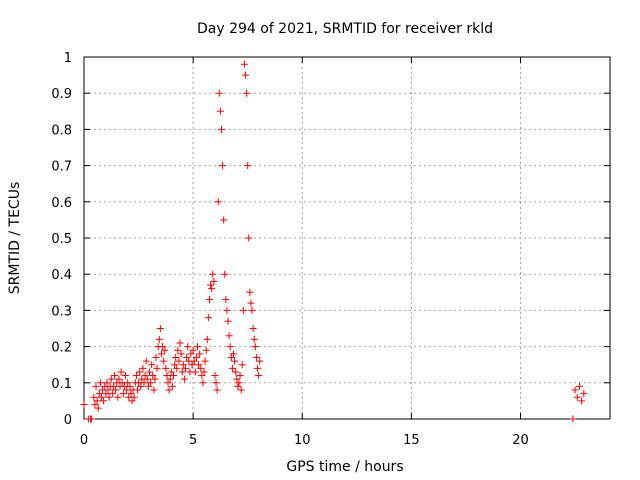 This screenshot has height=480, width=640. What do you see at coordinates (61, 239) in the screenshot?
I see `y-tick-labels: 0 0.1 0.2 0.3 0.4 0.5 0.6 0.7 0.8 0.9 1` at bounding box center [61, 239].